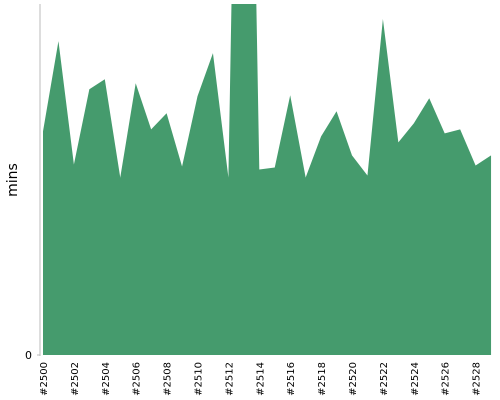 The image size is (500, 400). What do you see at coordinates (13, 180) in the screenshot?
I see `y-axis-label: mins` at bounding box center [13, 180].